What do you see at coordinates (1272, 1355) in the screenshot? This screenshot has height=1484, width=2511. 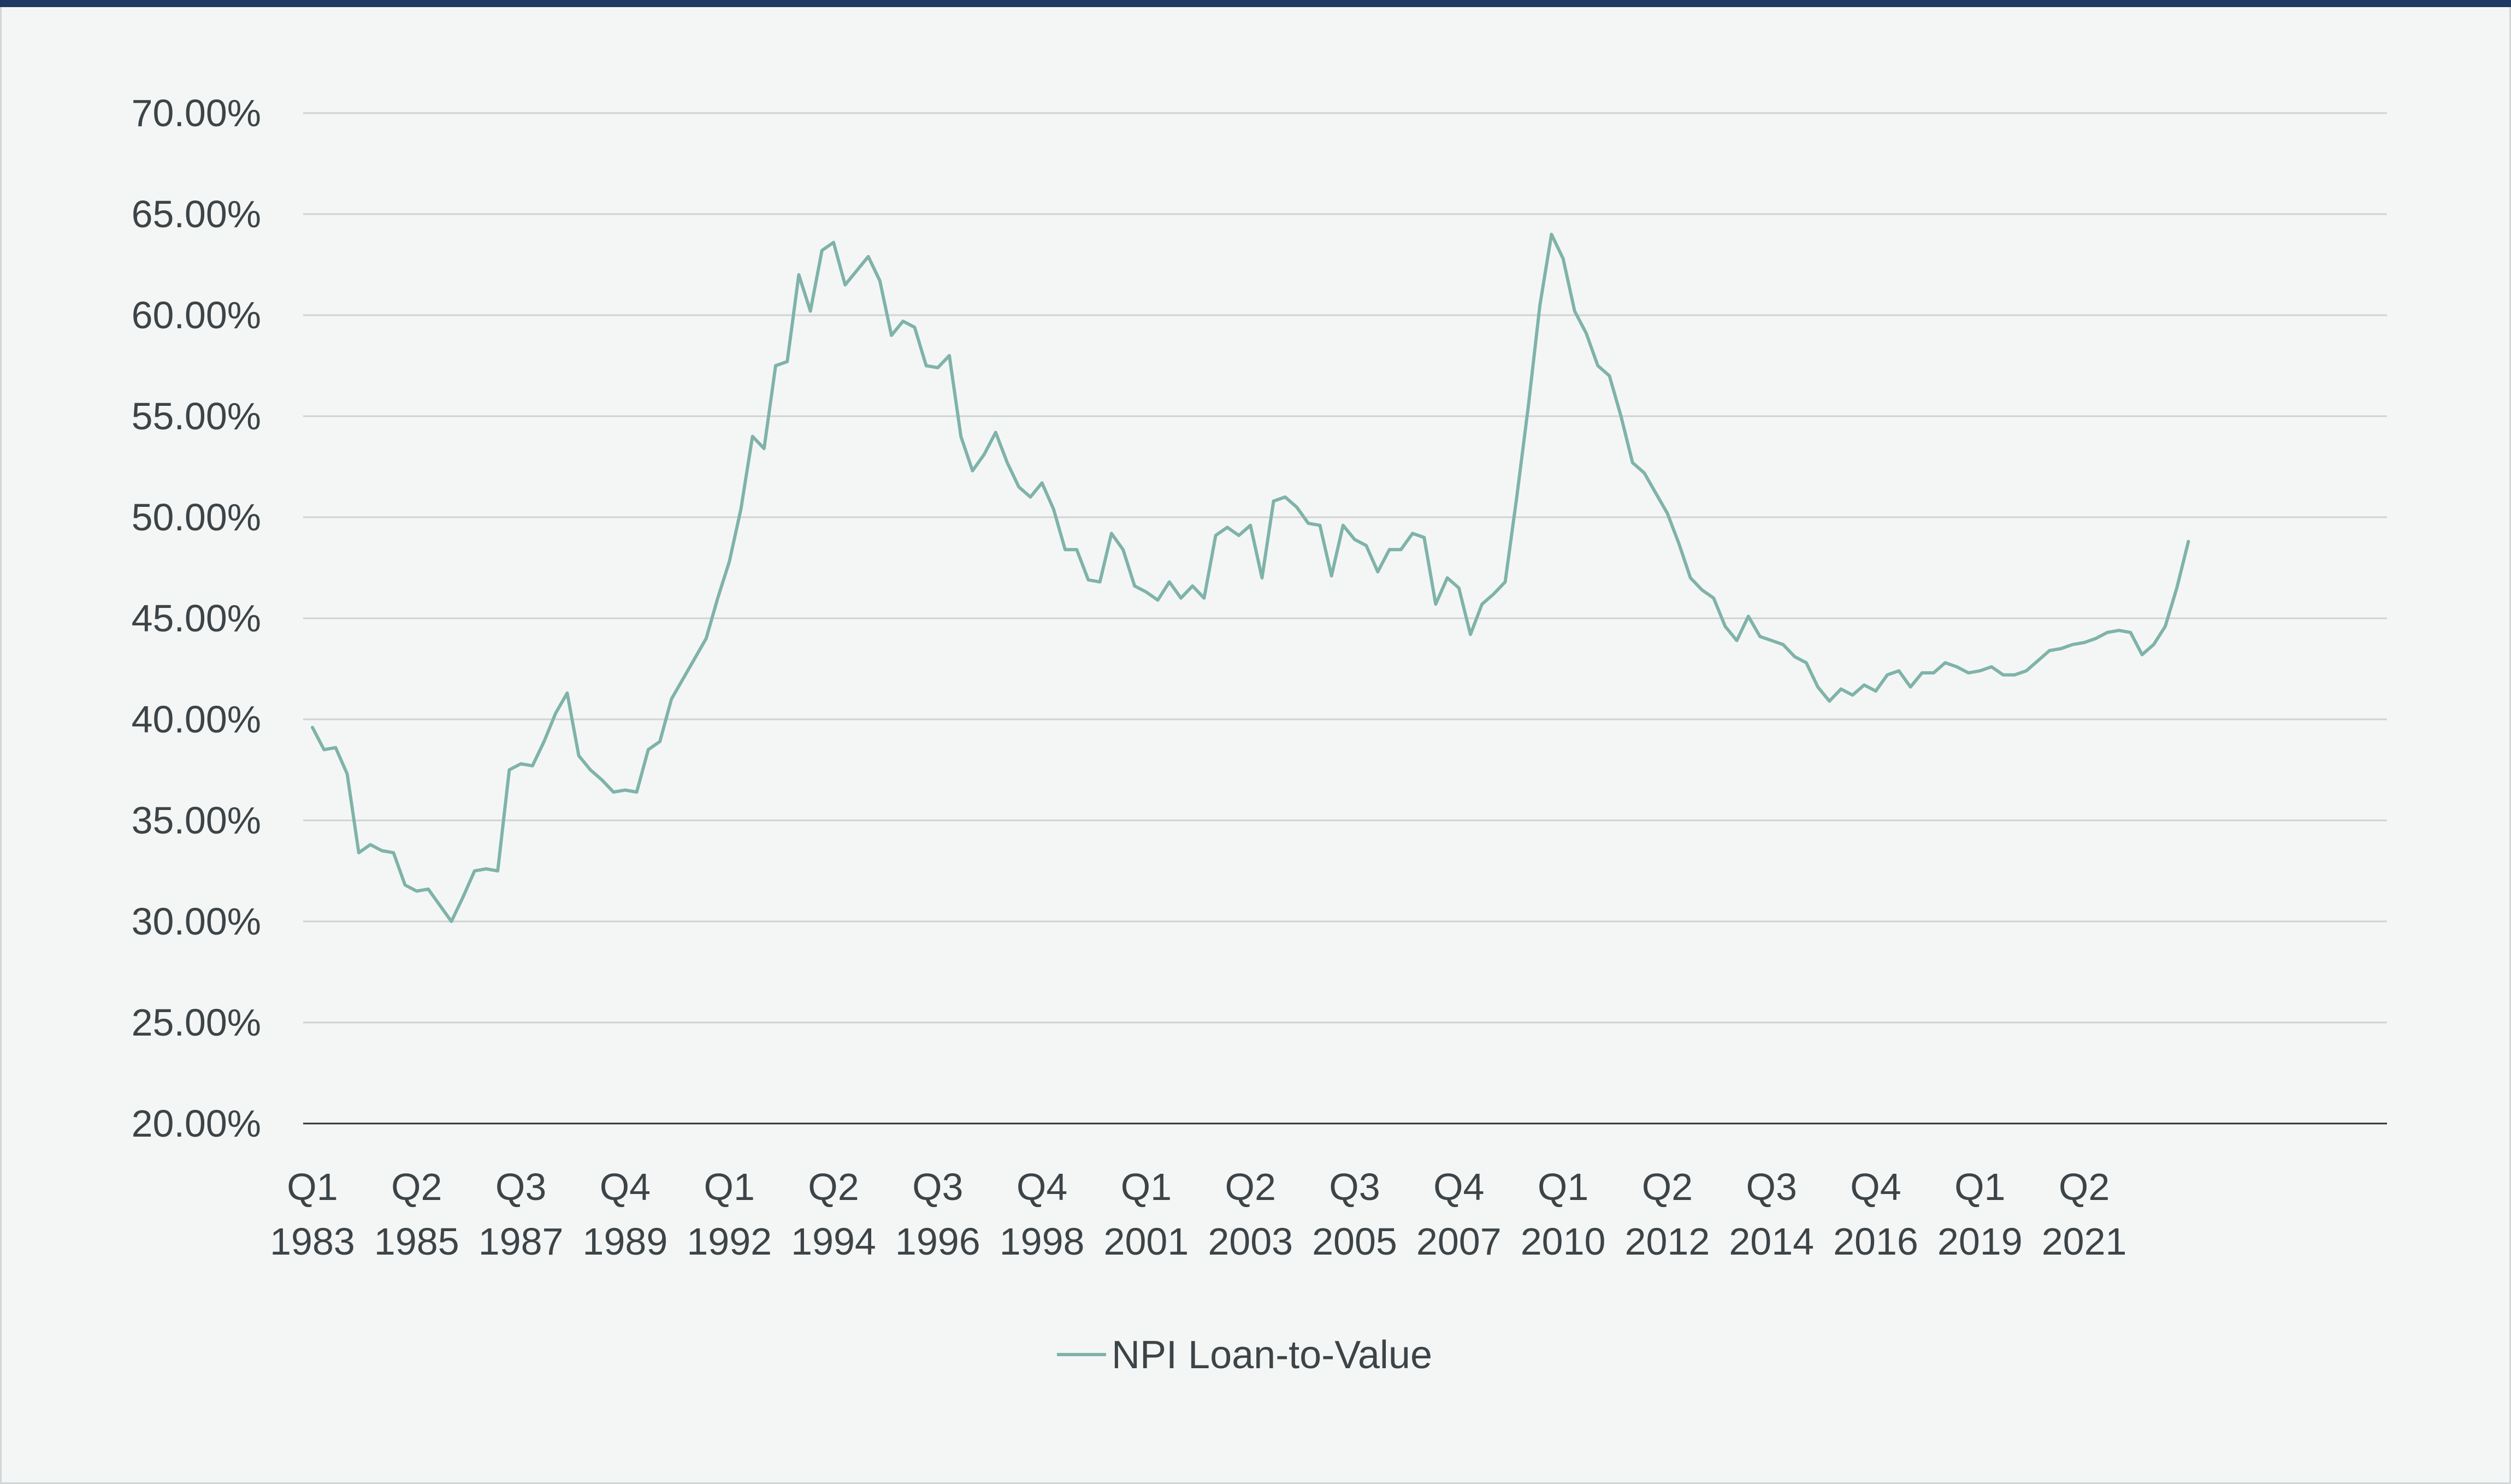 I see `legend-label-npi-loan-to-value: NPI Loan-to-Value` at bounding box center [1272, 1355].